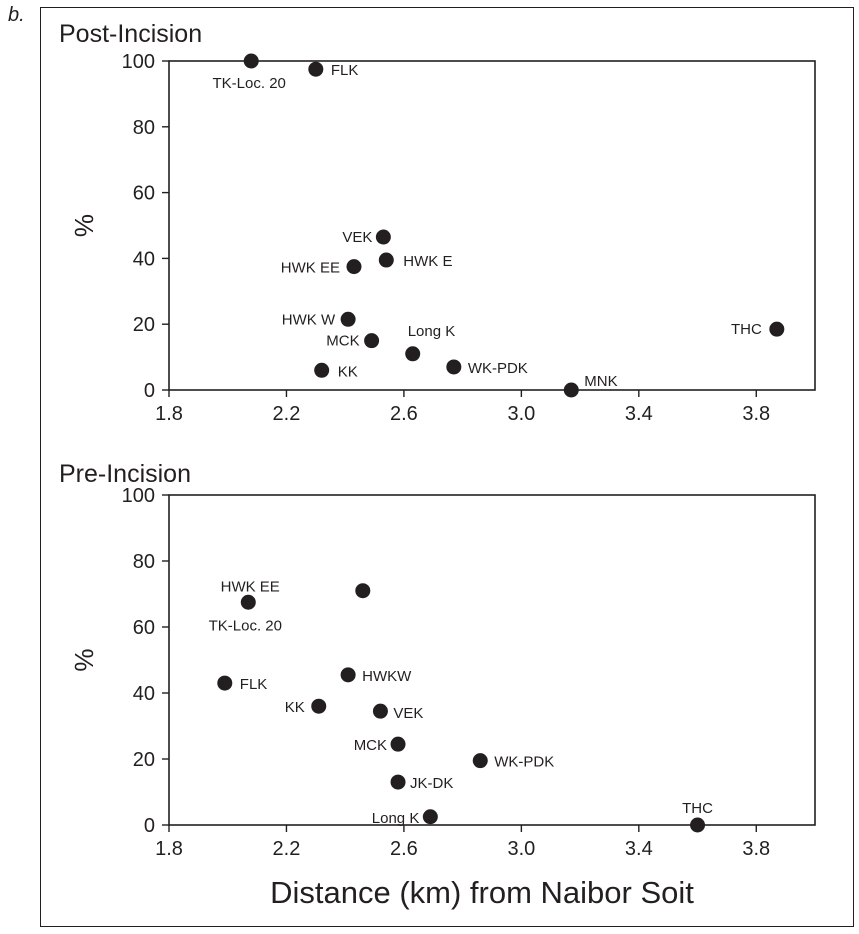 The height and width of the screenshot is (934, 859). Describe the element at coordinates (16, 15) in the screenshot. I see `panel-letter: b.` at that location.